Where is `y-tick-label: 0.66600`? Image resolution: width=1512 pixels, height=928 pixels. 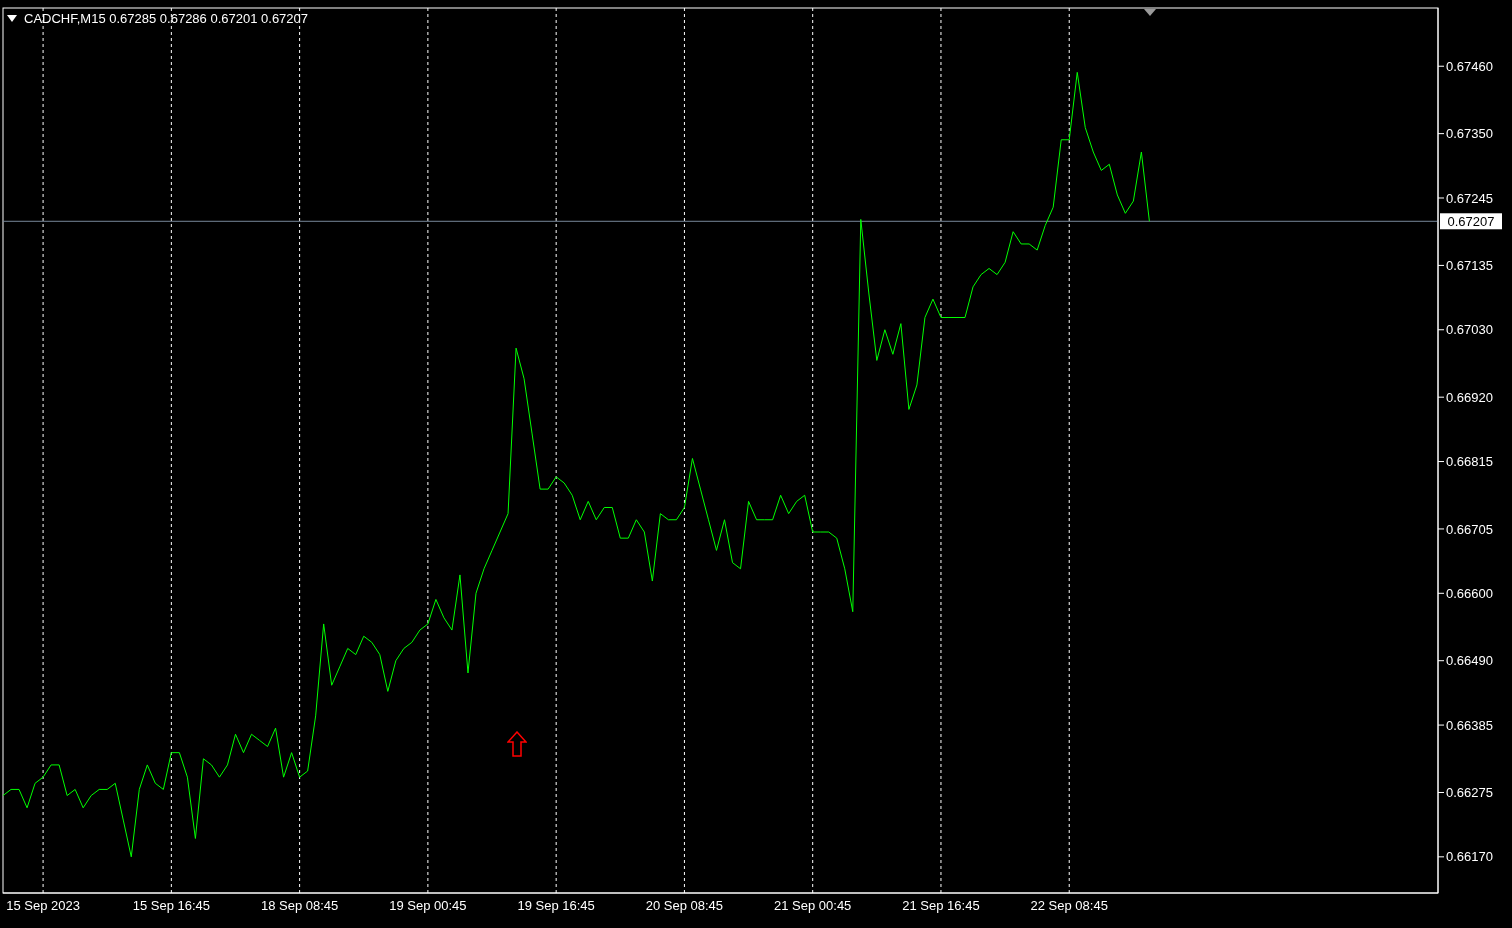
y-tick-label: 0.66600 is located at coordinates (1469, 593).